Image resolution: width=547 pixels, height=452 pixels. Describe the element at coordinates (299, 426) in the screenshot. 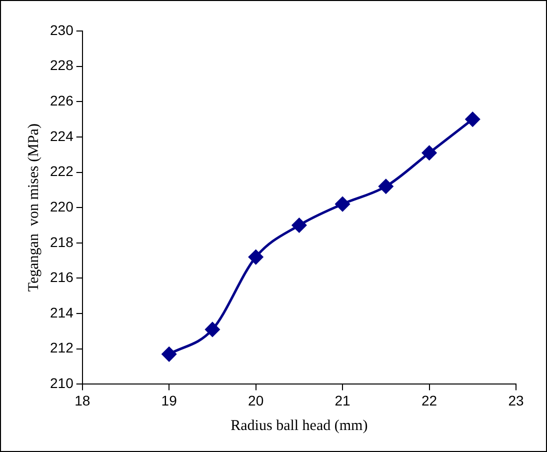

I see `x-axis-title: Radius ball head (mm)` at that location.